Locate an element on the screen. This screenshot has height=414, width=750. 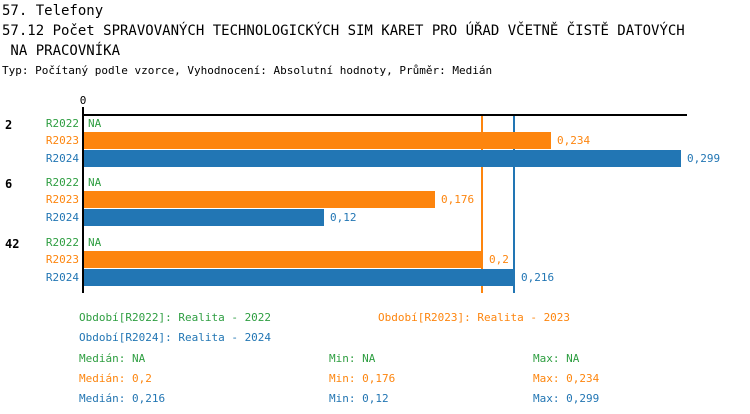
zero-baseline-line is located at coordinates (83, 200).